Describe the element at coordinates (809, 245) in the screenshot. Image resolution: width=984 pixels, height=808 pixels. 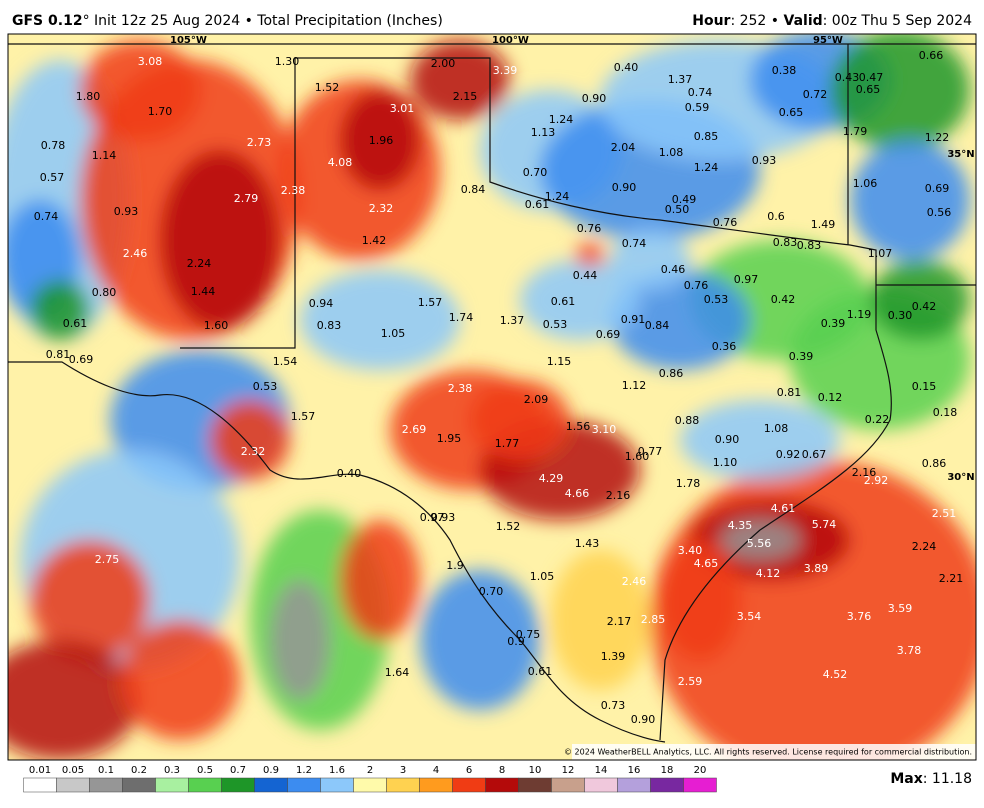
I see `map-value-label: 0.83` at that location.